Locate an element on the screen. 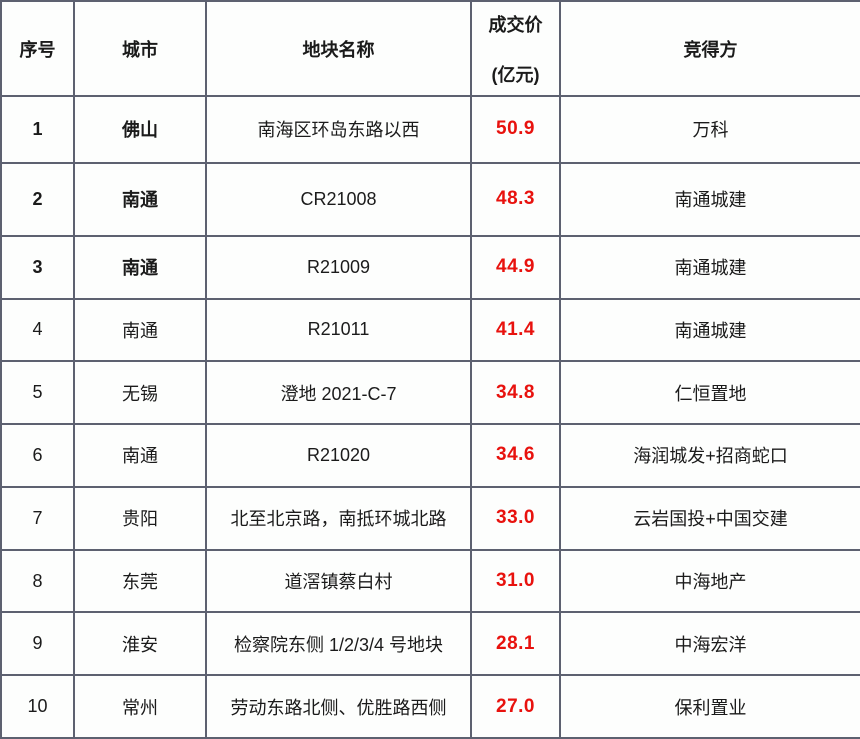 The width and height of the screenshot is (860, 739). table-row: 3 南通 R21009 44.9 南通城建 is located at coordinates (430, 267).